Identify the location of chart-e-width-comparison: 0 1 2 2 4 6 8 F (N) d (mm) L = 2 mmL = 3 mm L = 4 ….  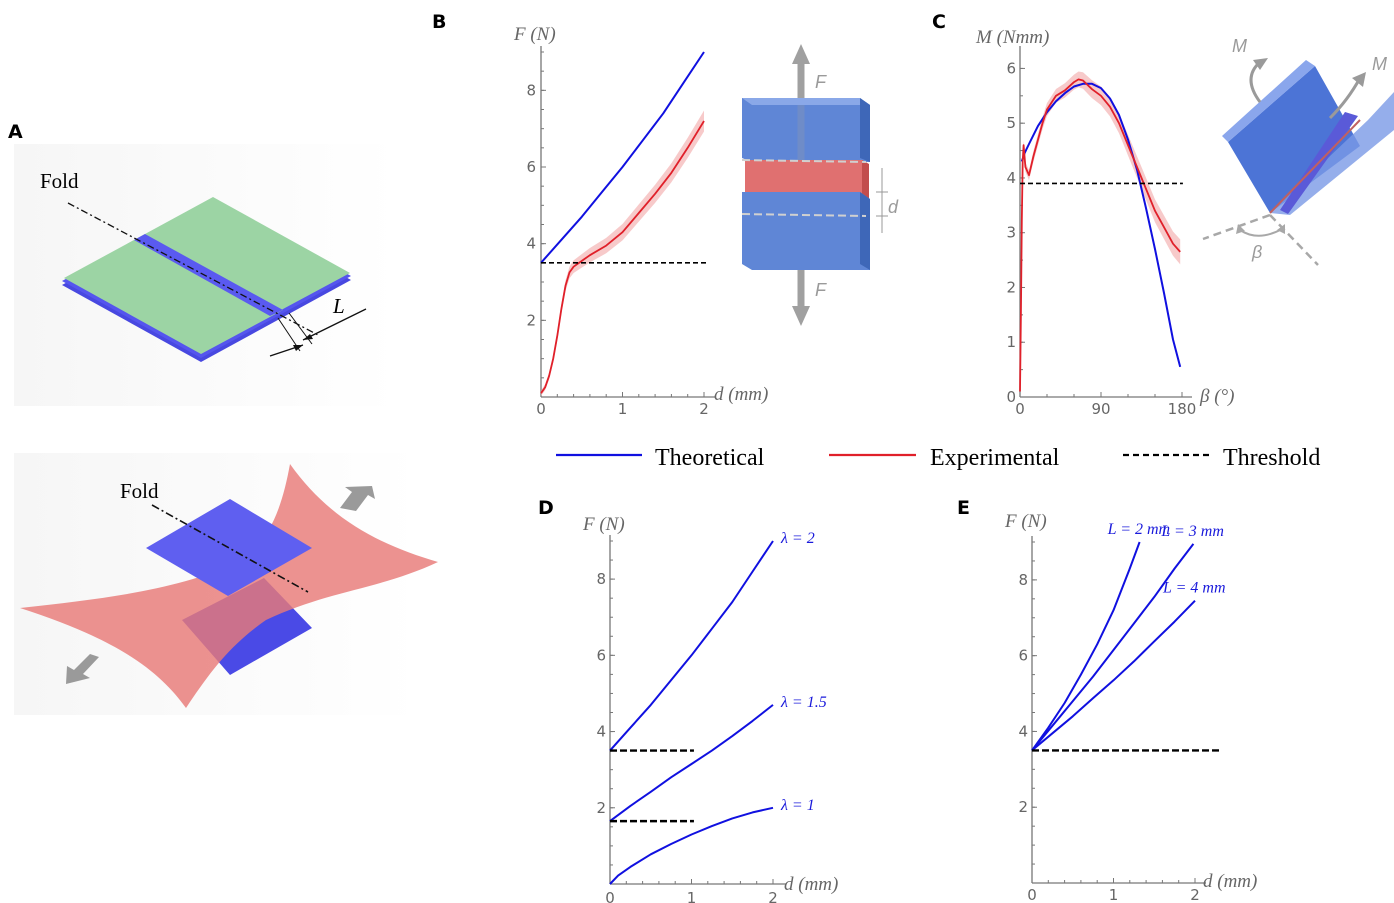
(1130, 707).